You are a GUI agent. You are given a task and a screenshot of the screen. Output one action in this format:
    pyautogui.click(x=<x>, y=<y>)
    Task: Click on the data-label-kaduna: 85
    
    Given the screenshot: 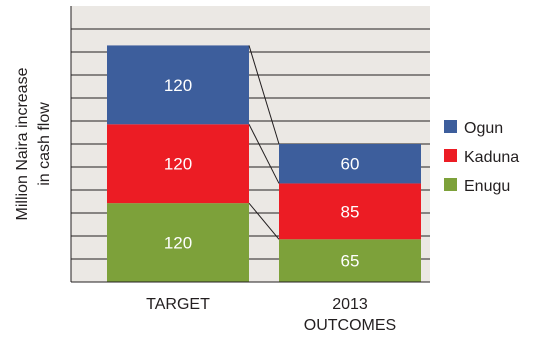 What is the action you would take?
    pyautogui.click(x=350, y=211)
    